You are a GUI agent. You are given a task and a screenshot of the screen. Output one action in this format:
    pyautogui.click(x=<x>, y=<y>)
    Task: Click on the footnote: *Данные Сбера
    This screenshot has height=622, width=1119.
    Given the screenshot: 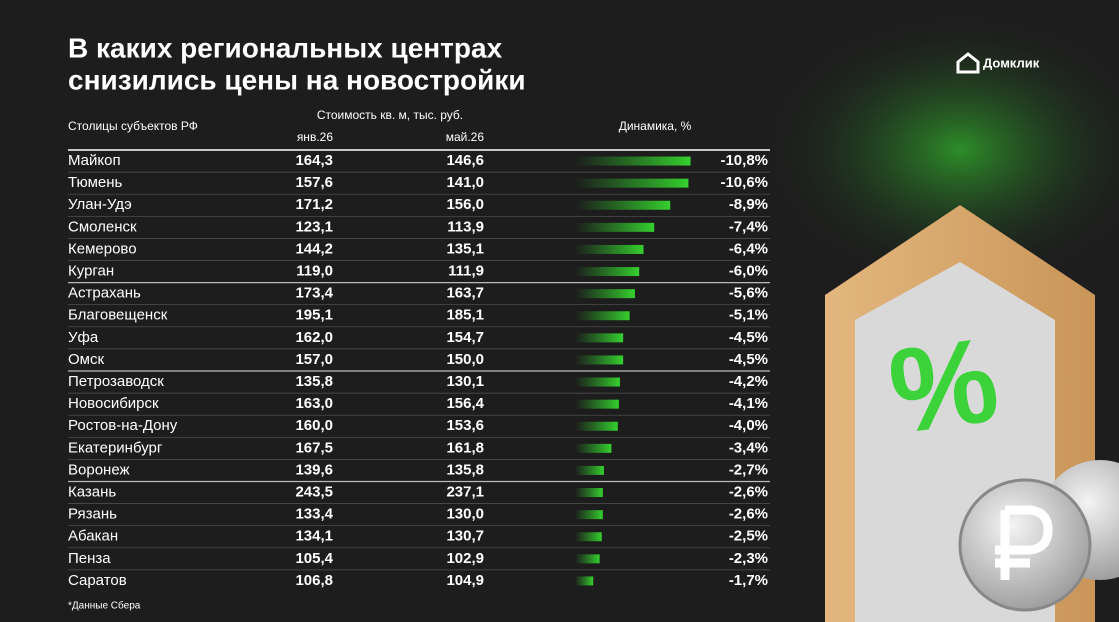 What is the action you would take?
    pyautogui.click(x=104, y=606)
    